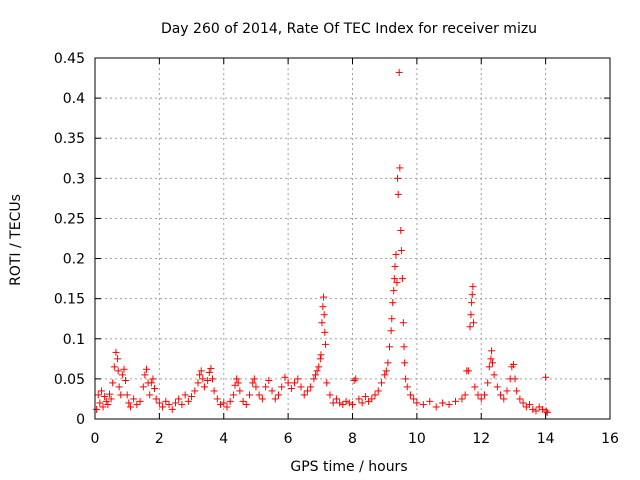  What do you see at coordinates (481, 439) in the screenshot?
I see `x-tick-label: 12` at bounding box center [481, 439].